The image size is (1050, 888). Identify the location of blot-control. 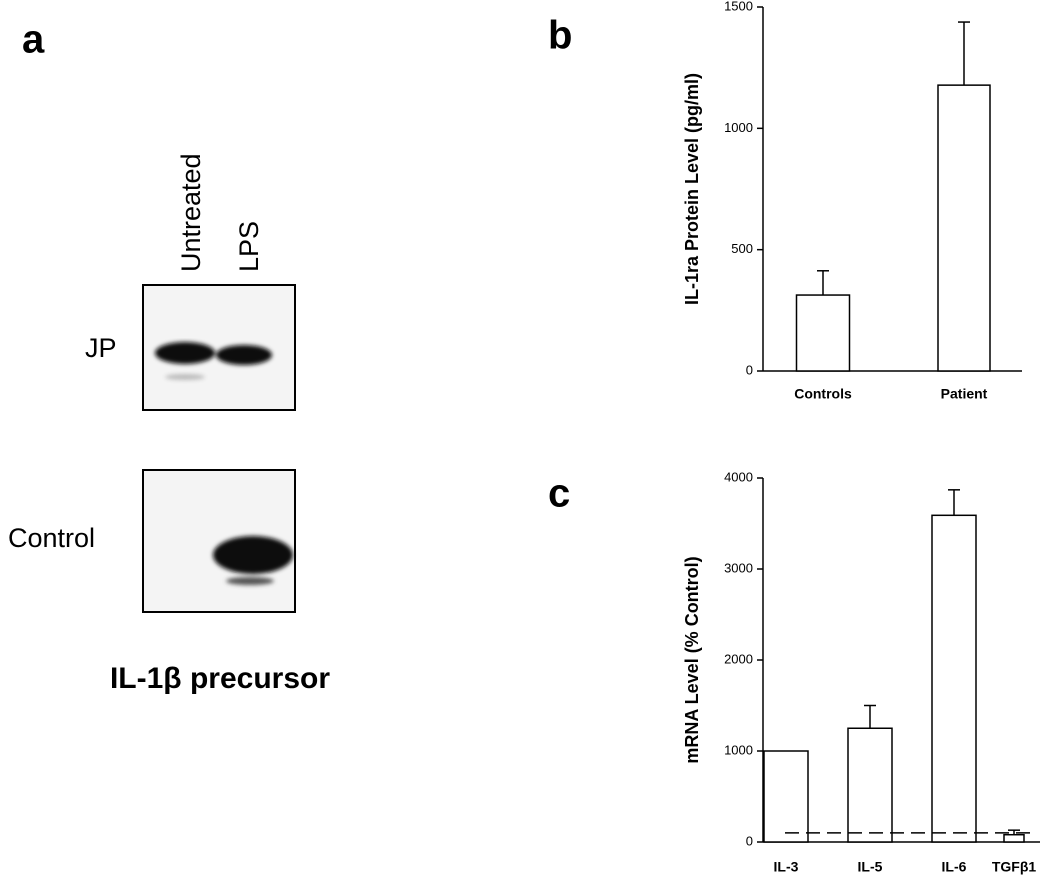
(219, 541).